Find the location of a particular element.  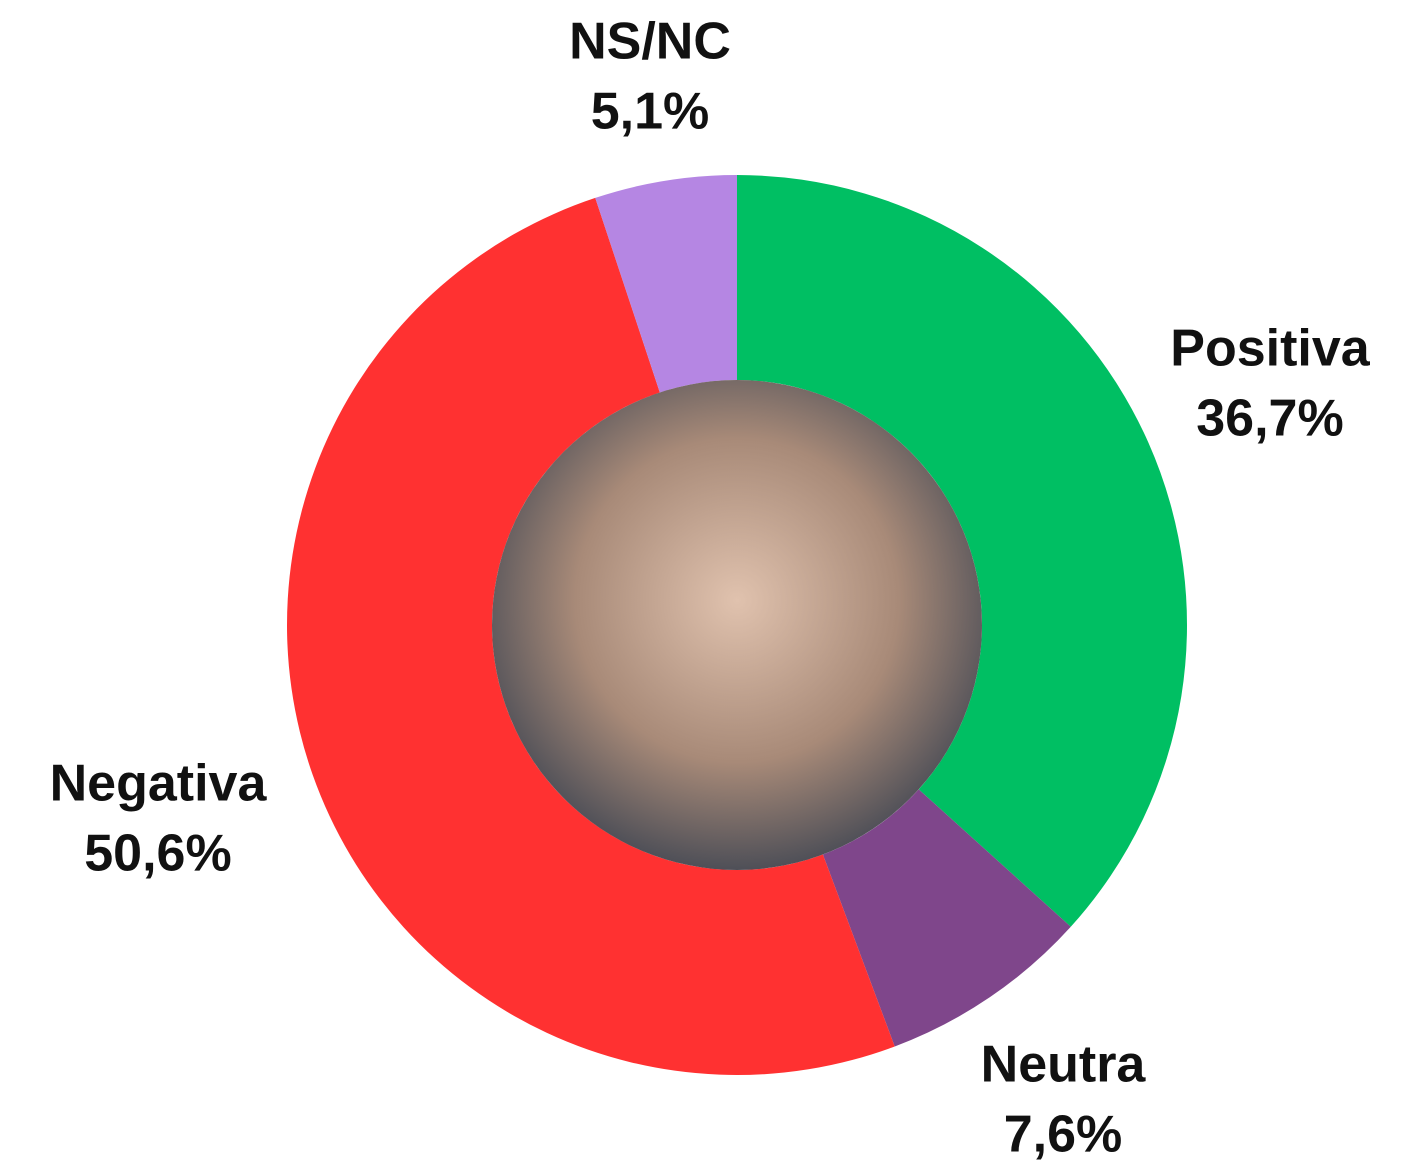

value-label: 36,7% is located at coordinates (1269, 419).